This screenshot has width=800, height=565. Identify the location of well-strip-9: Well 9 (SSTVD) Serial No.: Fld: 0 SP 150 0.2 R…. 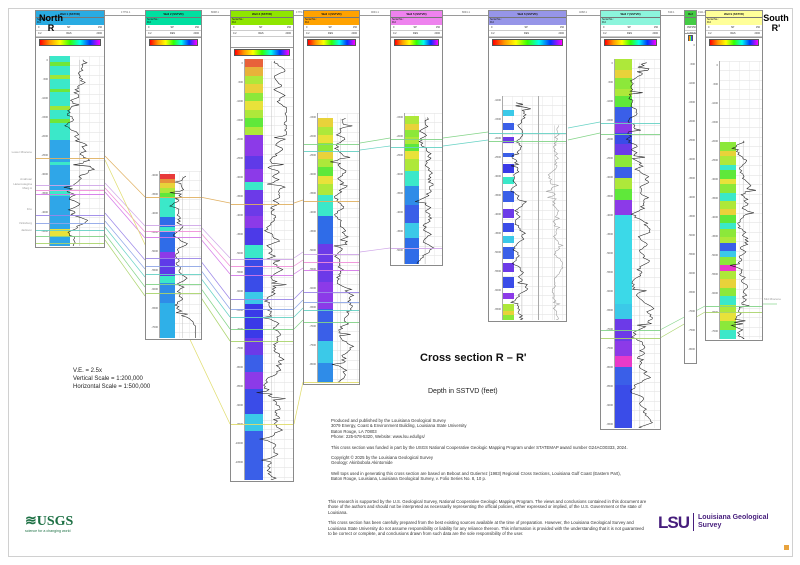
(734, 175).